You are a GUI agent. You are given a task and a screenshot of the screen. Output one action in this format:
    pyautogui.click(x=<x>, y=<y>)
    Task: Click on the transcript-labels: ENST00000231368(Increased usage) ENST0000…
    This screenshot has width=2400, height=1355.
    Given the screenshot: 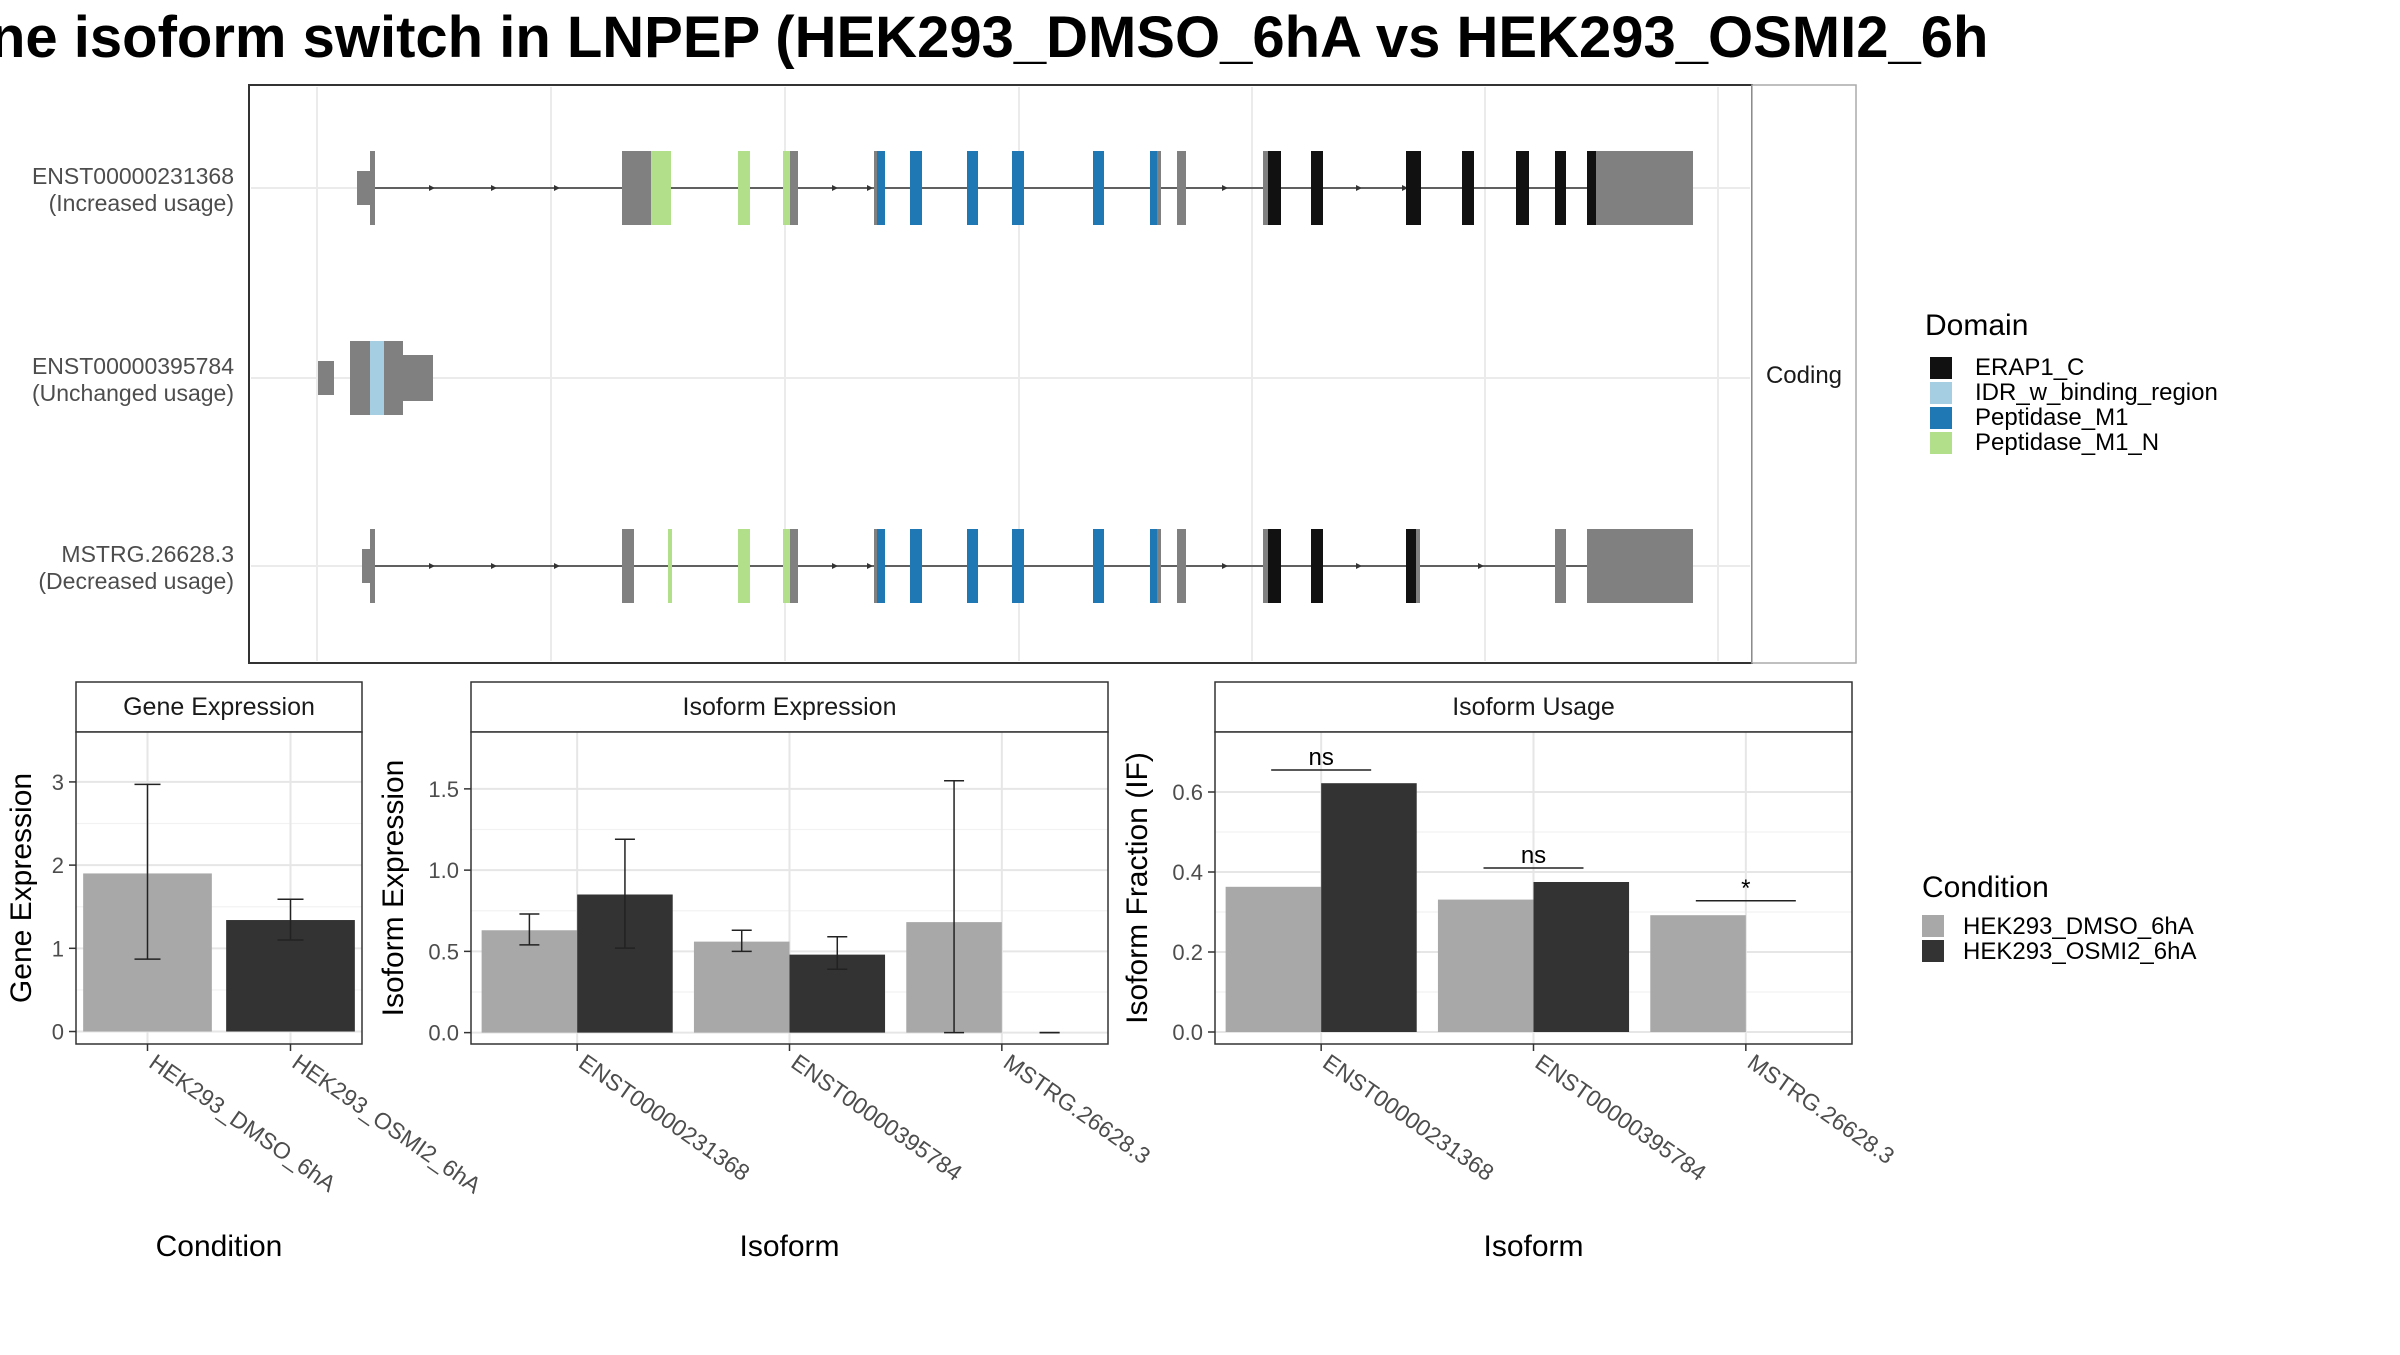 What is the action you would take?
    pyautogui.click(x=133, y=378)
    